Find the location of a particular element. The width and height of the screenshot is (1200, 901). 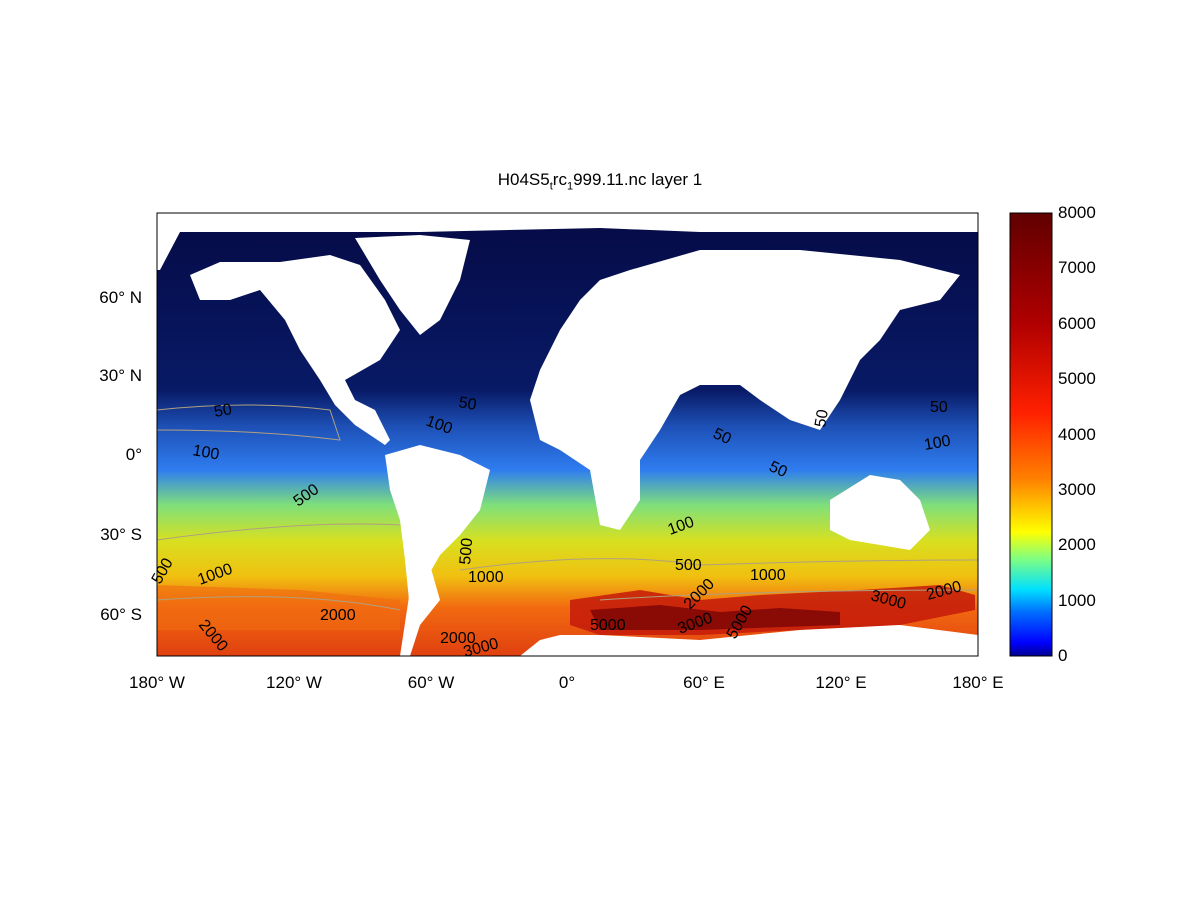

y-tick-label: 0° is located at coordinates (133, 454).